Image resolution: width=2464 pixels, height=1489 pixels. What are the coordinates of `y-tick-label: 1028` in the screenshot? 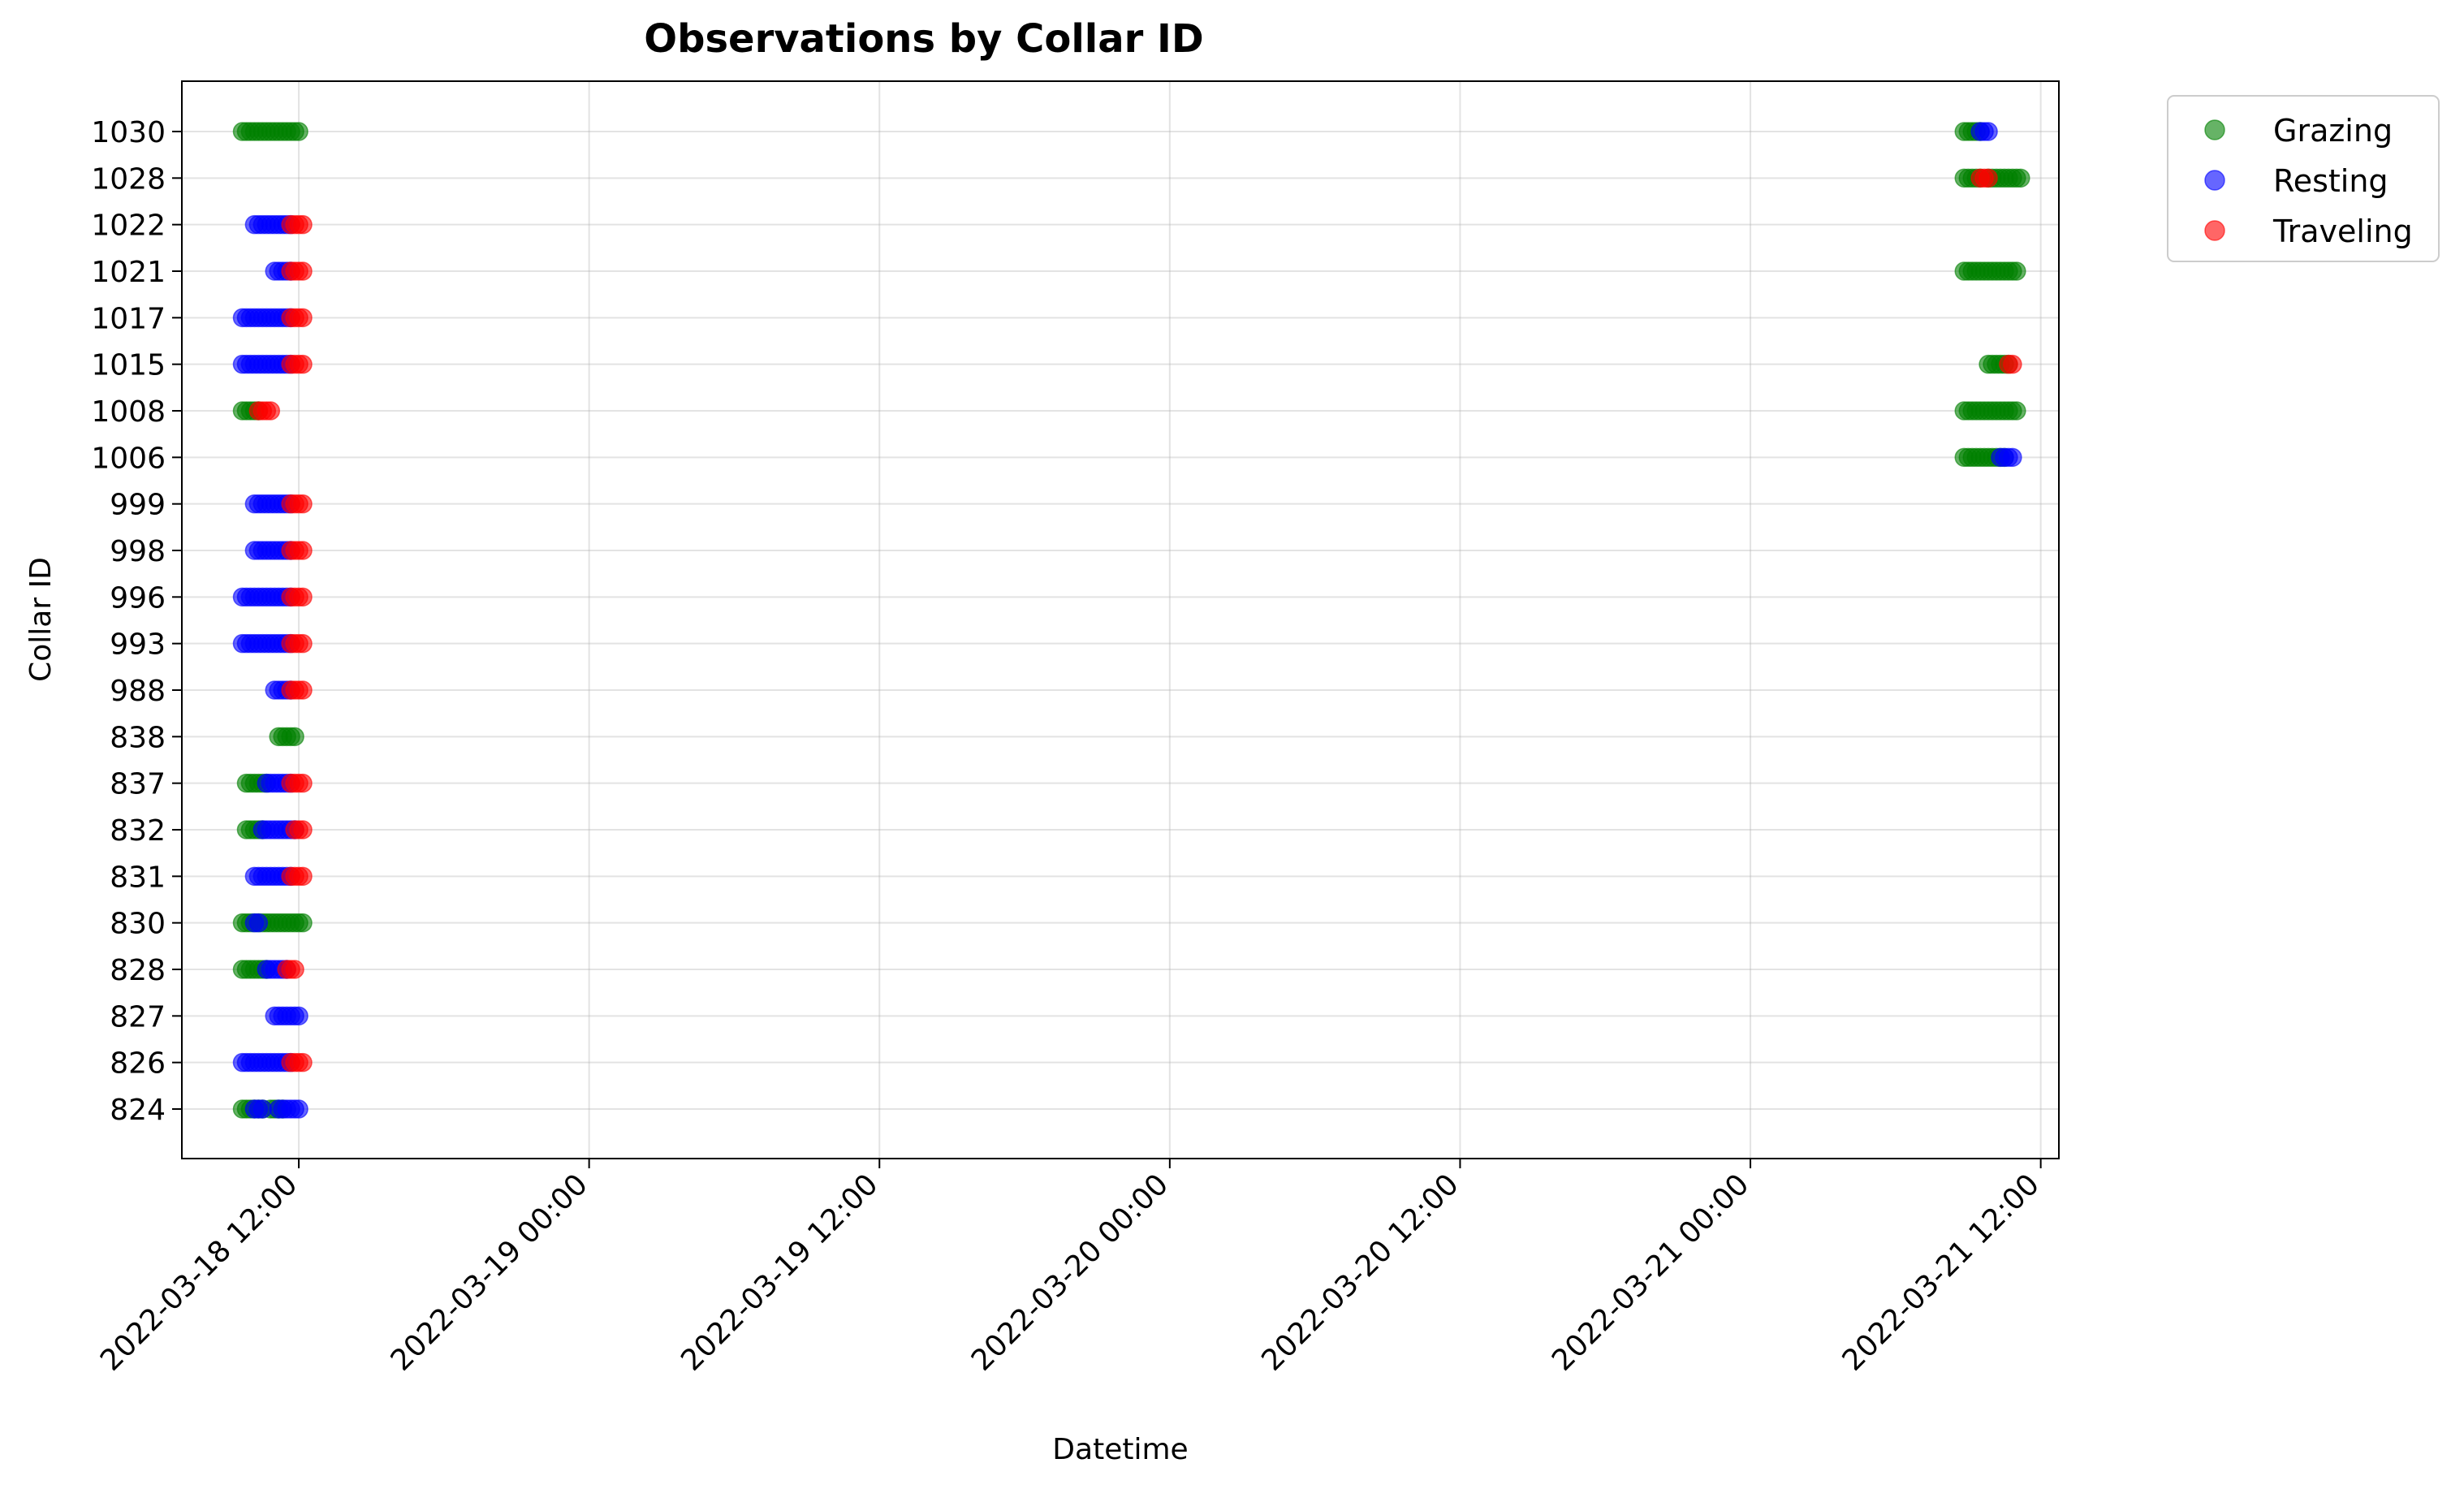 It's located at (128, 179).